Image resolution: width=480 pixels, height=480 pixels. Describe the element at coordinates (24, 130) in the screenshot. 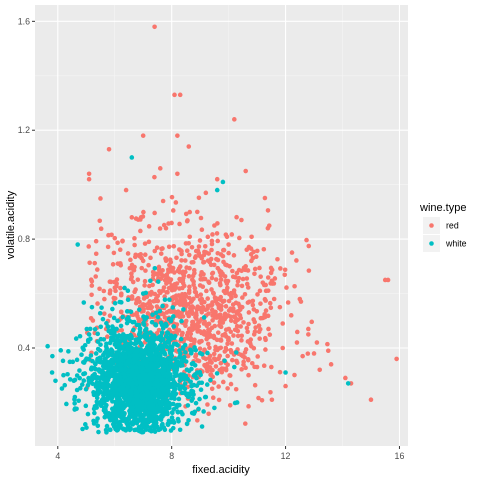

I see `y-tick-label: 1.2` at that location.